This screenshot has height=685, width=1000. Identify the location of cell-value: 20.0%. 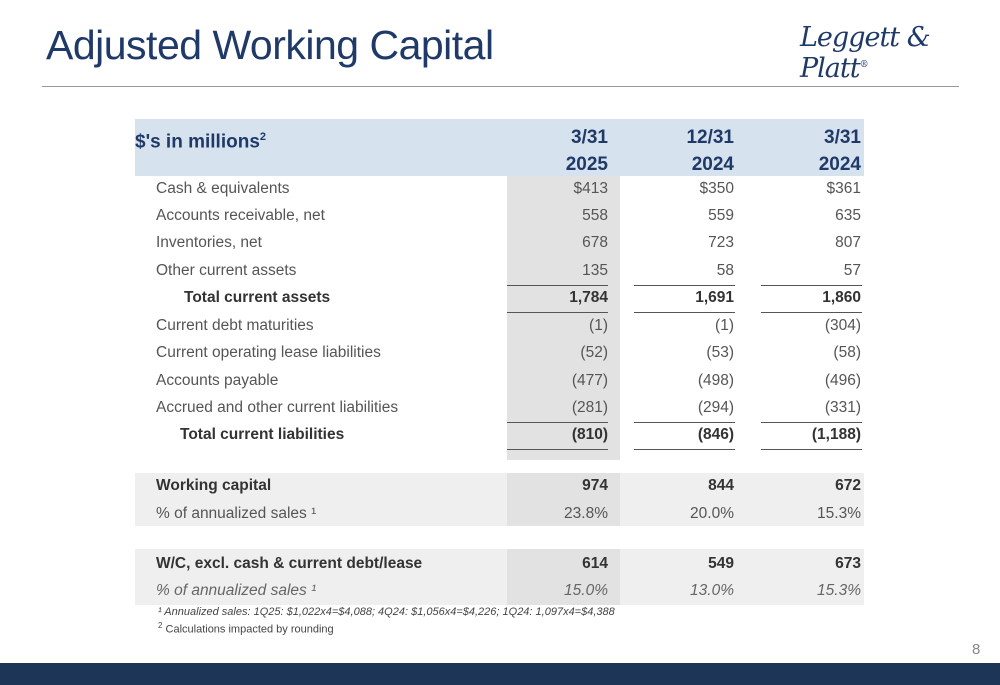
(712, 513).